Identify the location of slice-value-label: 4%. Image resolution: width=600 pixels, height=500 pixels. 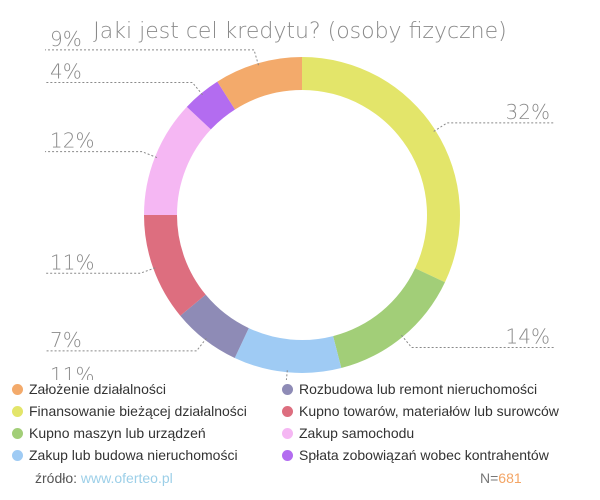
(66, 71).